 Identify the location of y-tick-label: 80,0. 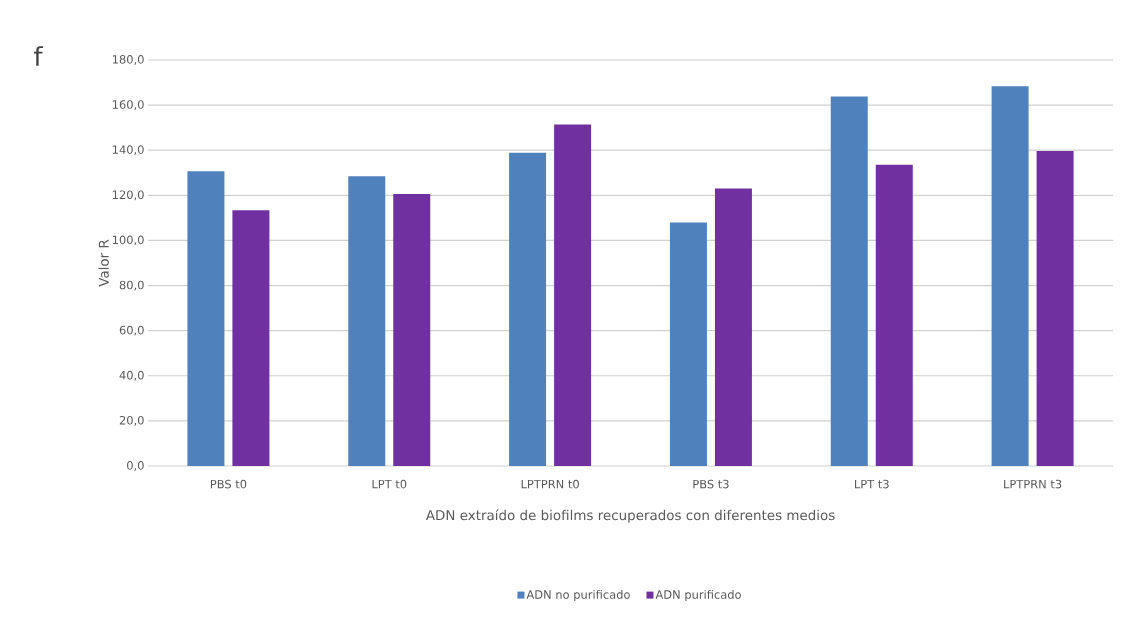
(131, 285).